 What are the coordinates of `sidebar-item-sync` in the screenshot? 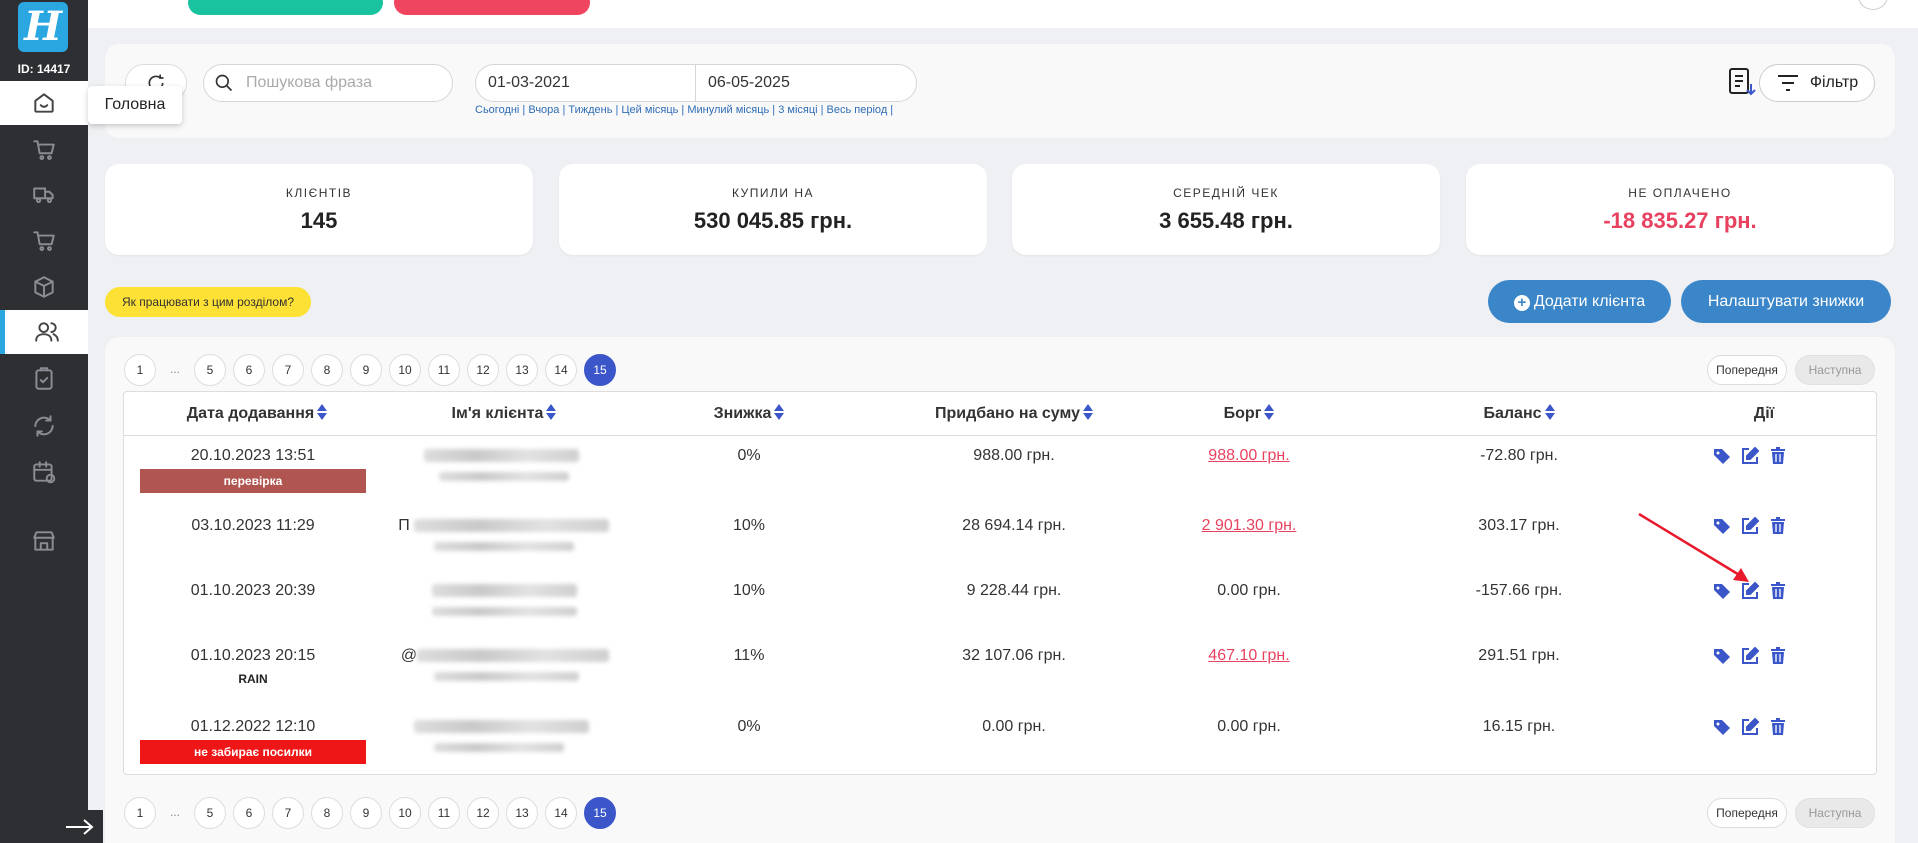 It's located at (44, 426).